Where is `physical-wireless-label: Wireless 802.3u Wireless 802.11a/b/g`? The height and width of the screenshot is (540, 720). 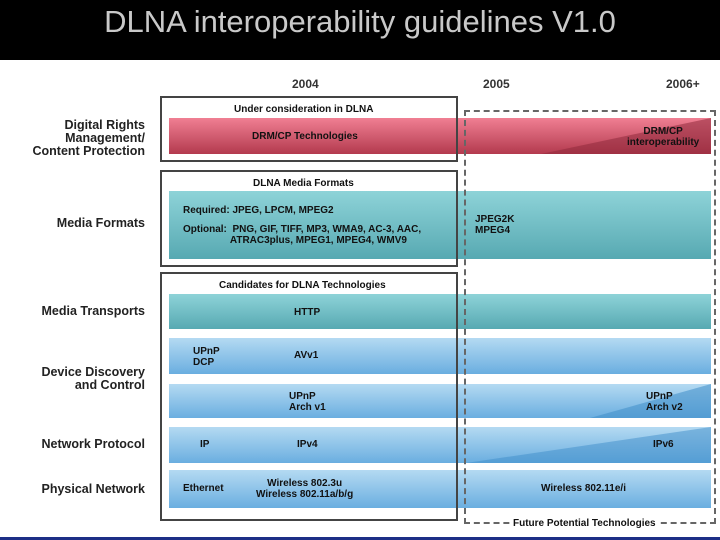 physical-wireless-label: Wireless 802.3u Wireless 802.11a/b/g is located at coordinates (305, 489).